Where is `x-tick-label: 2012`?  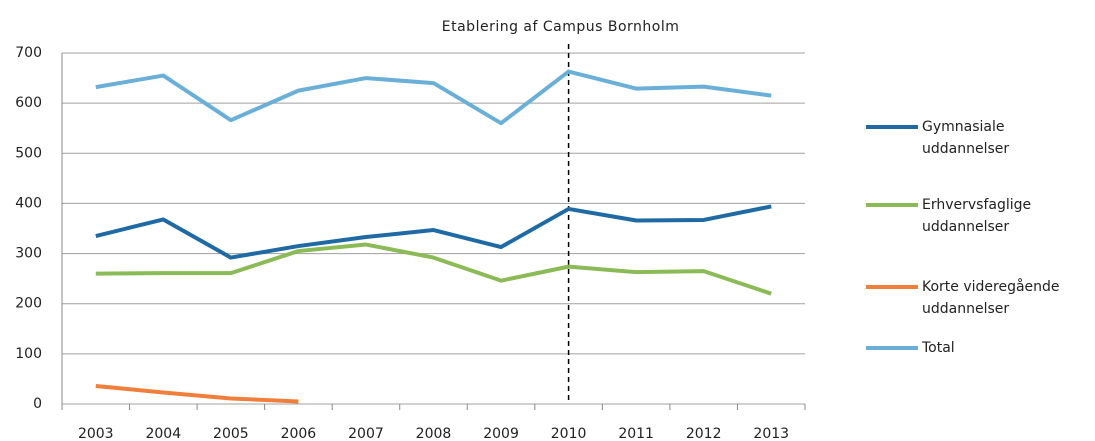 x-tick-label: 2012 is located at coordinates (704, 433).